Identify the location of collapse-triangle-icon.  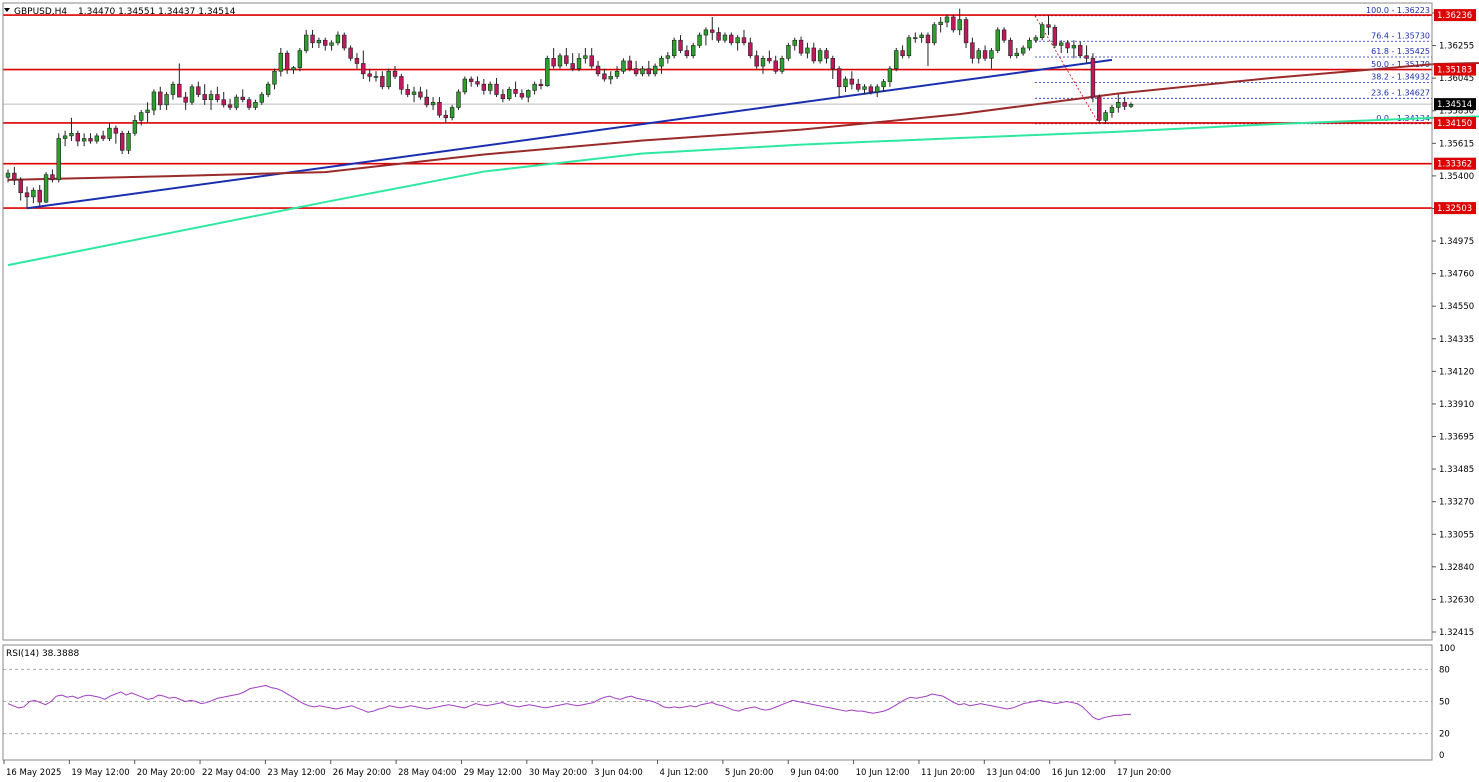
(7, 10).